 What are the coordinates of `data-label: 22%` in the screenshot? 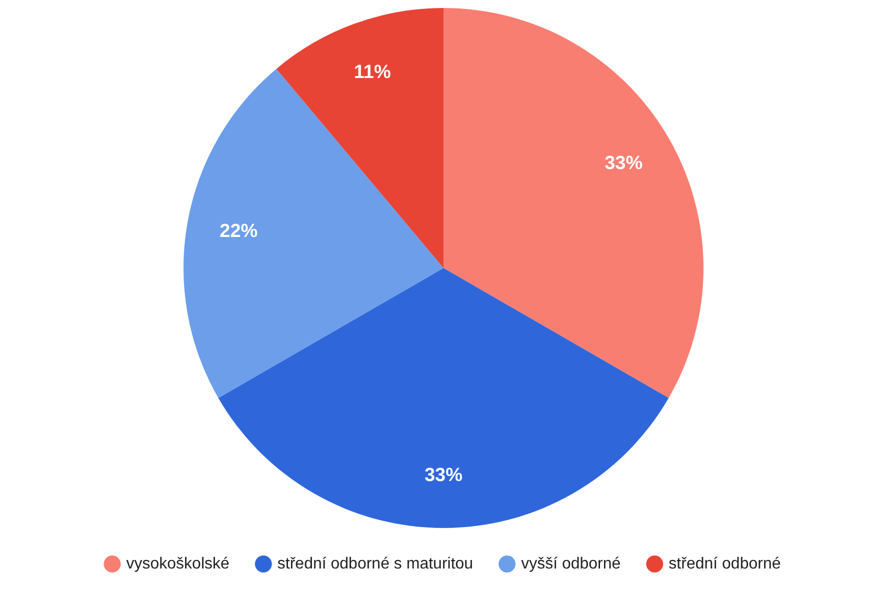 It's located at (239, 231).